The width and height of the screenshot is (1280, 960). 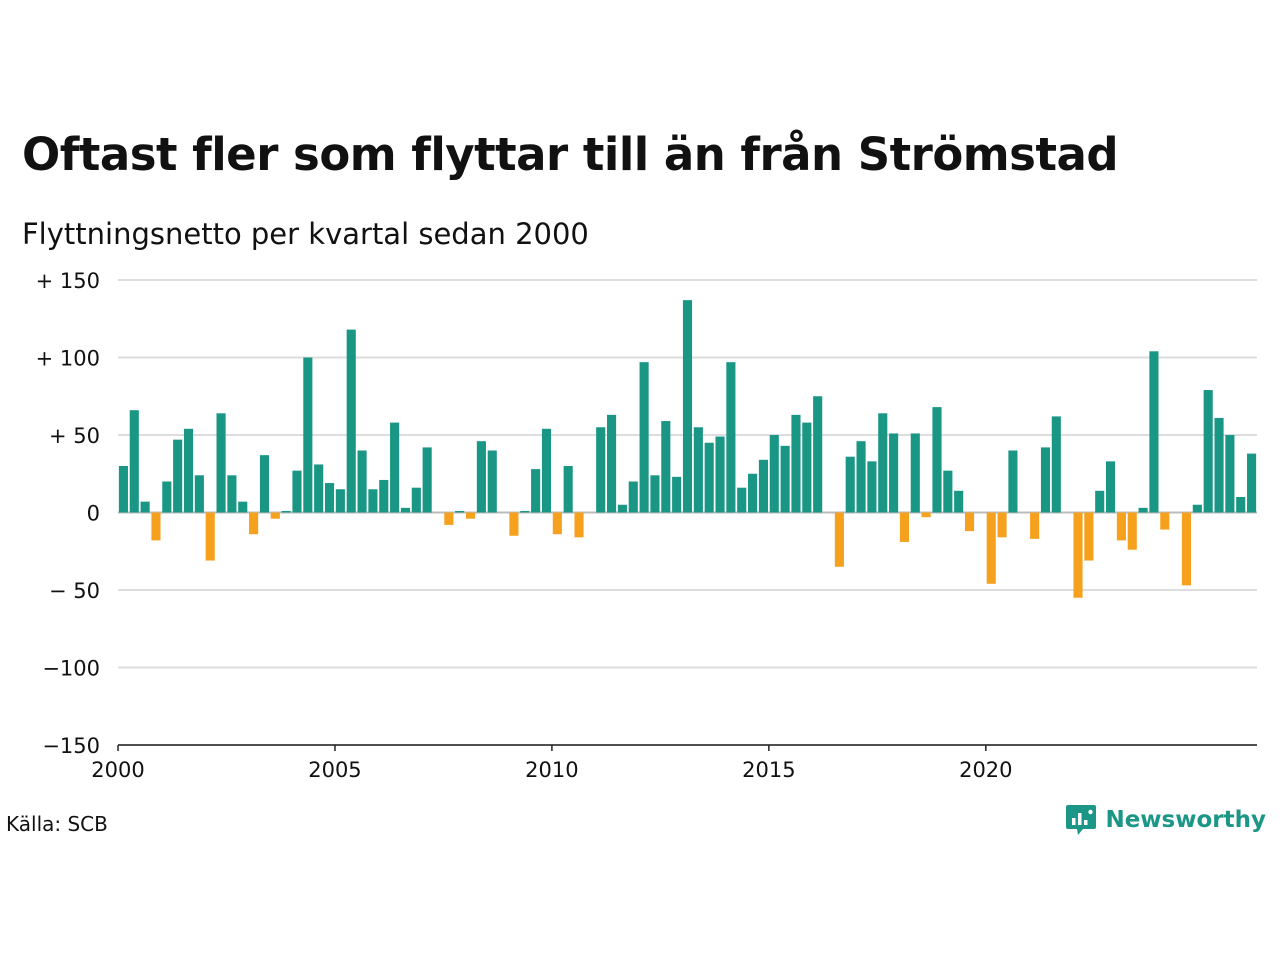 What do you see at coordinates (1185, 820) in the screenshot?
I see `brand-name: Newsworthy` at bounding box center [1185, 820].